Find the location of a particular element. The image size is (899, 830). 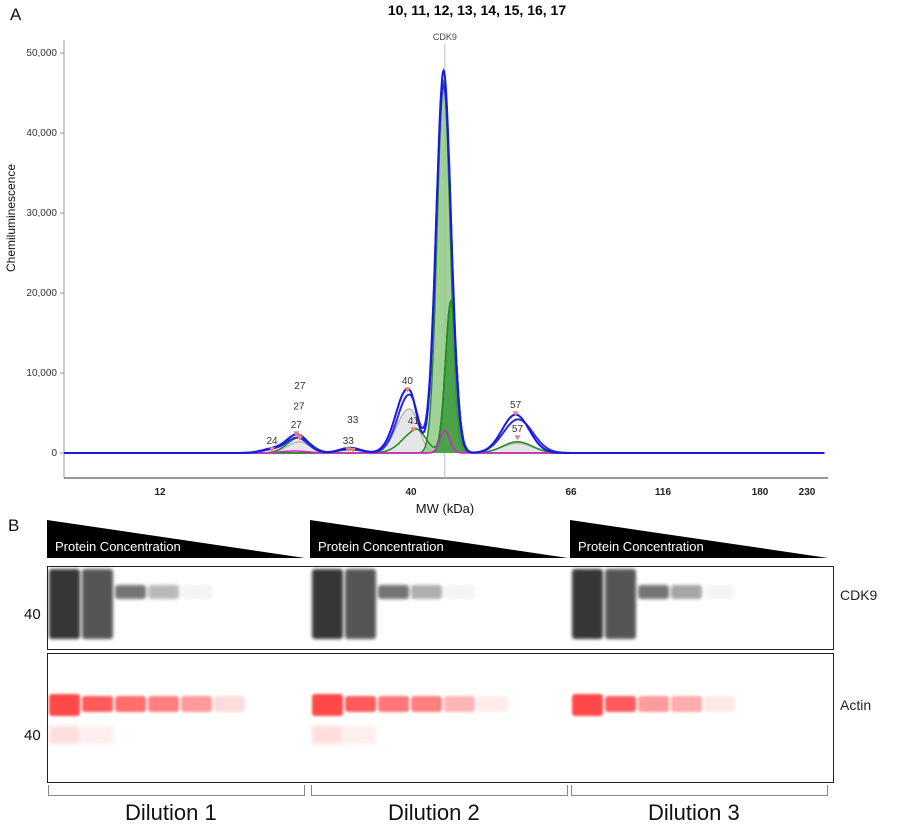

peak-label: 40 is located at coordinates (408, 381).